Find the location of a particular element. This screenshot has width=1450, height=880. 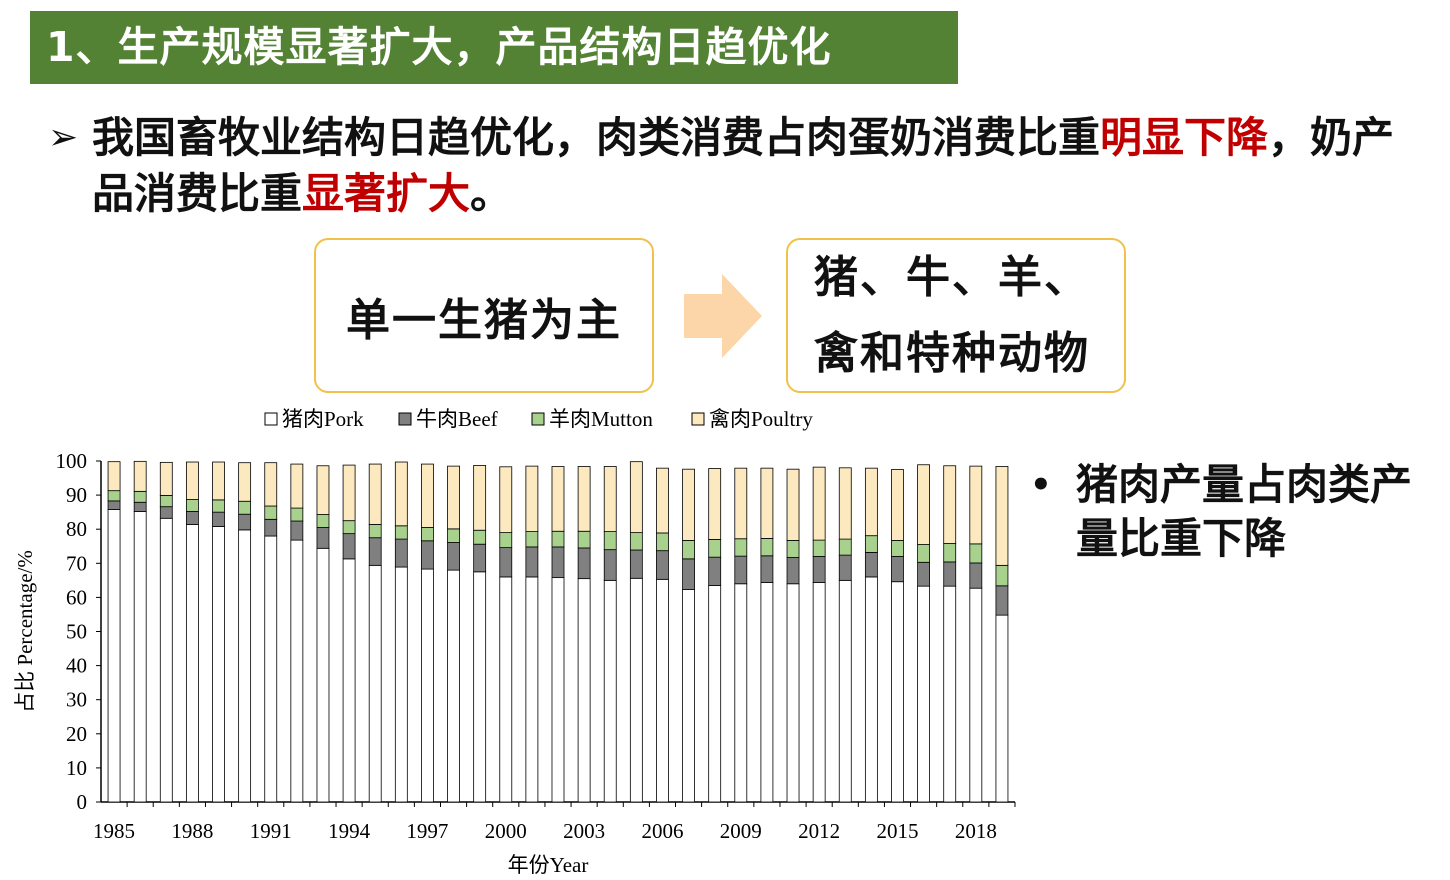

legend-label-1: 猪肉Pork is located at coordinates (323, 419).